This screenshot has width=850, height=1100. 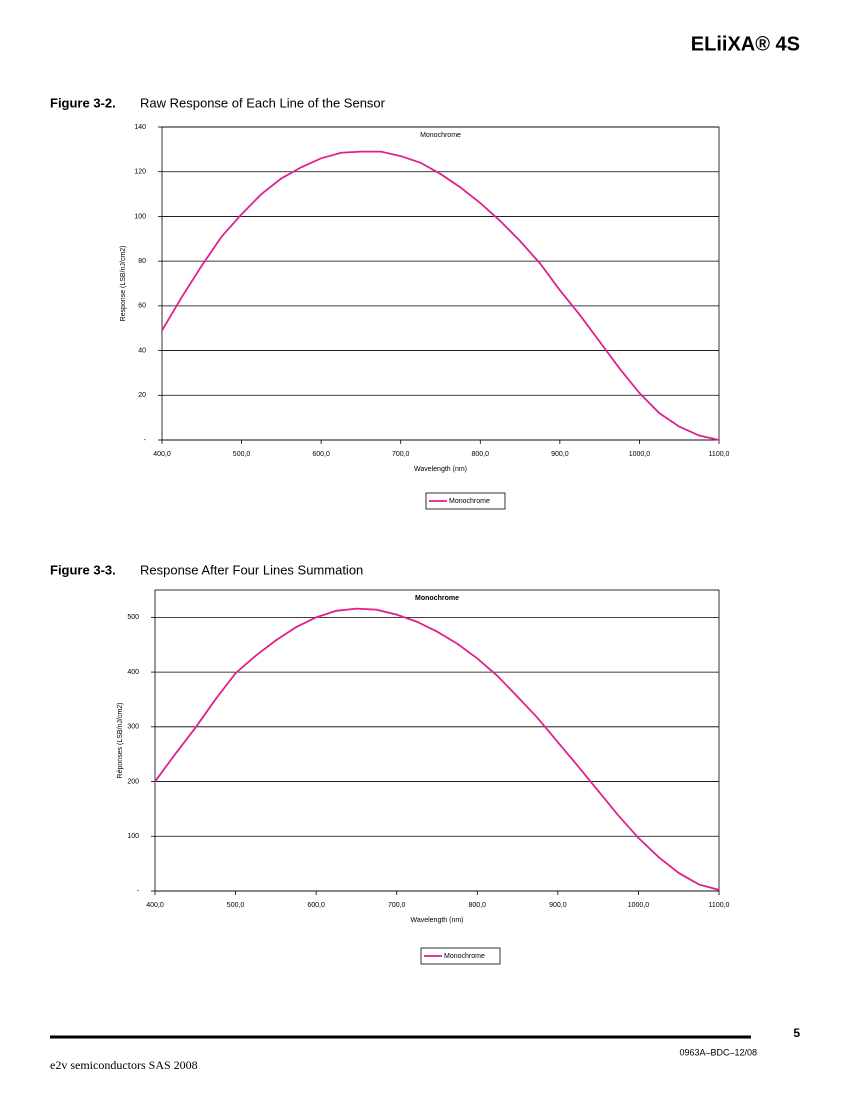 What do you see at coordinates (142, 350) in the screenshot?
I see `y-tick-label: 40` at bounding box center [142, 350].